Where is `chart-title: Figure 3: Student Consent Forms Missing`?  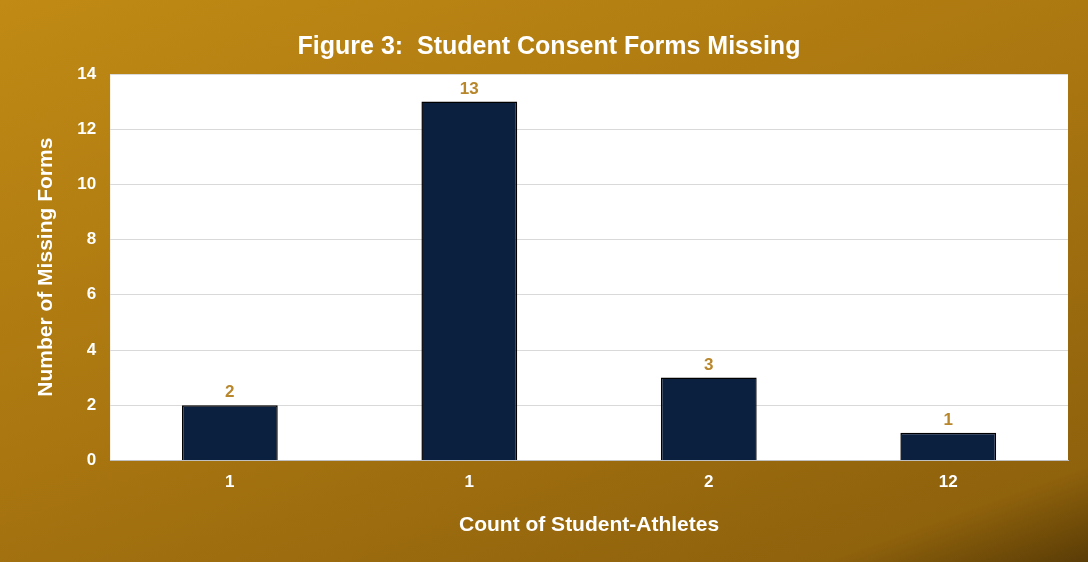 chart-title: Figure 3: Student Consent Forms Missing is located at coordinates (549, 44).